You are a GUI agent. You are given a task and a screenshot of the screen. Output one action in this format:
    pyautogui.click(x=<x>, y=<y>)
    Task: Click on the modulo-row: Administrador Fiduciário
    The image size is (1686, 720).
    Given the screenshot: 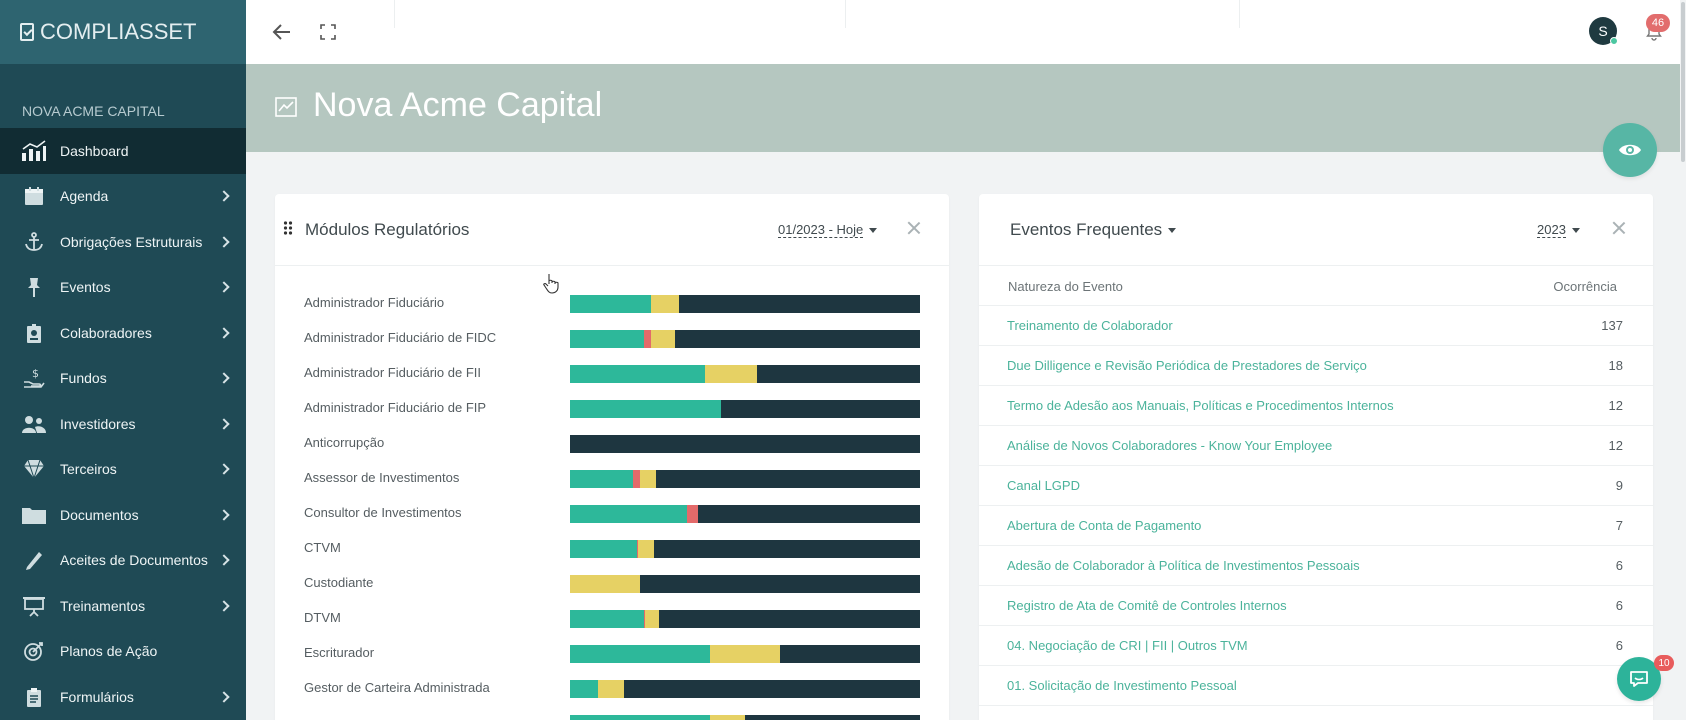 What is the action you would take?
    pyautogui.click(x=612, y=303)
    